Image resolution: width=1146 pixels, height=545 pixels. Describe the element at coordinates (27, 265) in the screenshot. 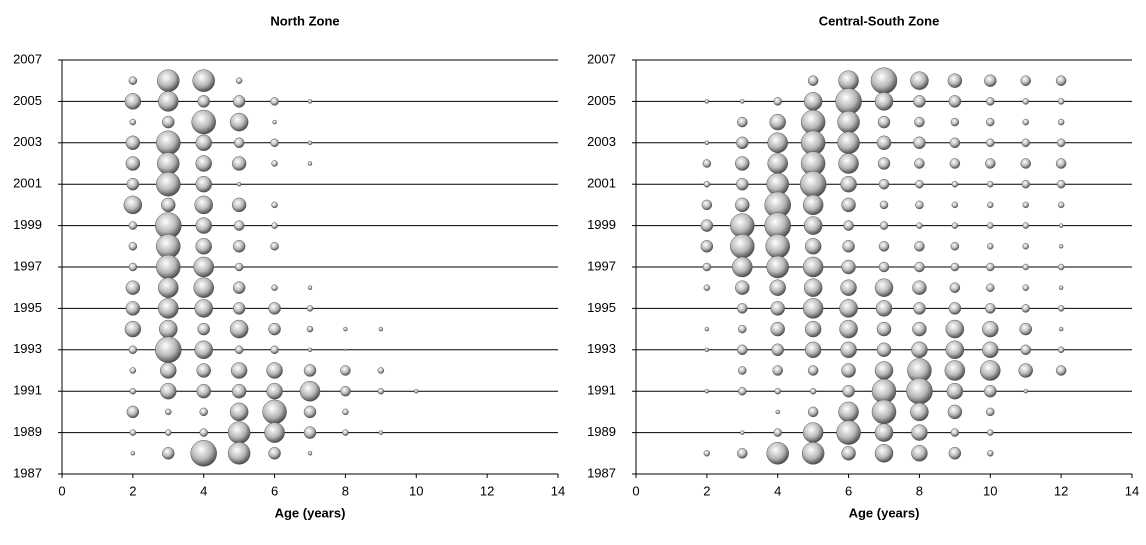

I see `y-tick-label: 1997` at that location.